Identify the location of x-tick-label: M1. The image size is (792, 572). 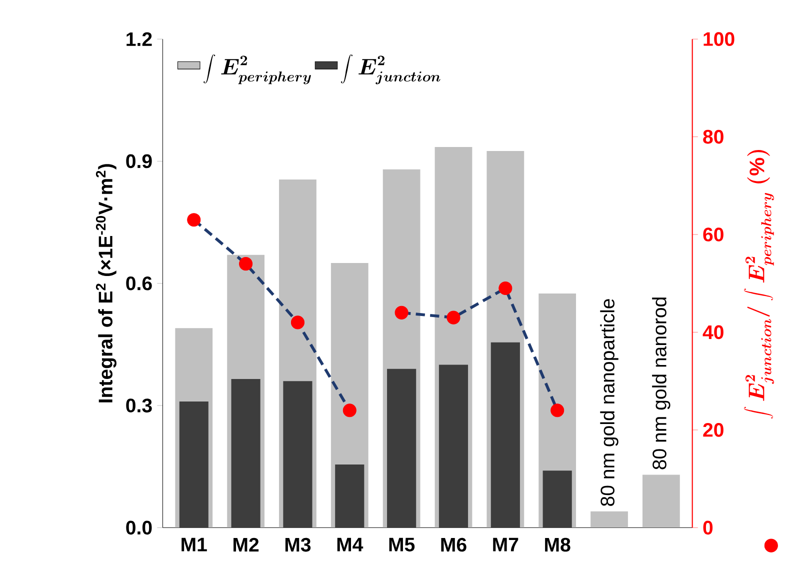
(194, 545).